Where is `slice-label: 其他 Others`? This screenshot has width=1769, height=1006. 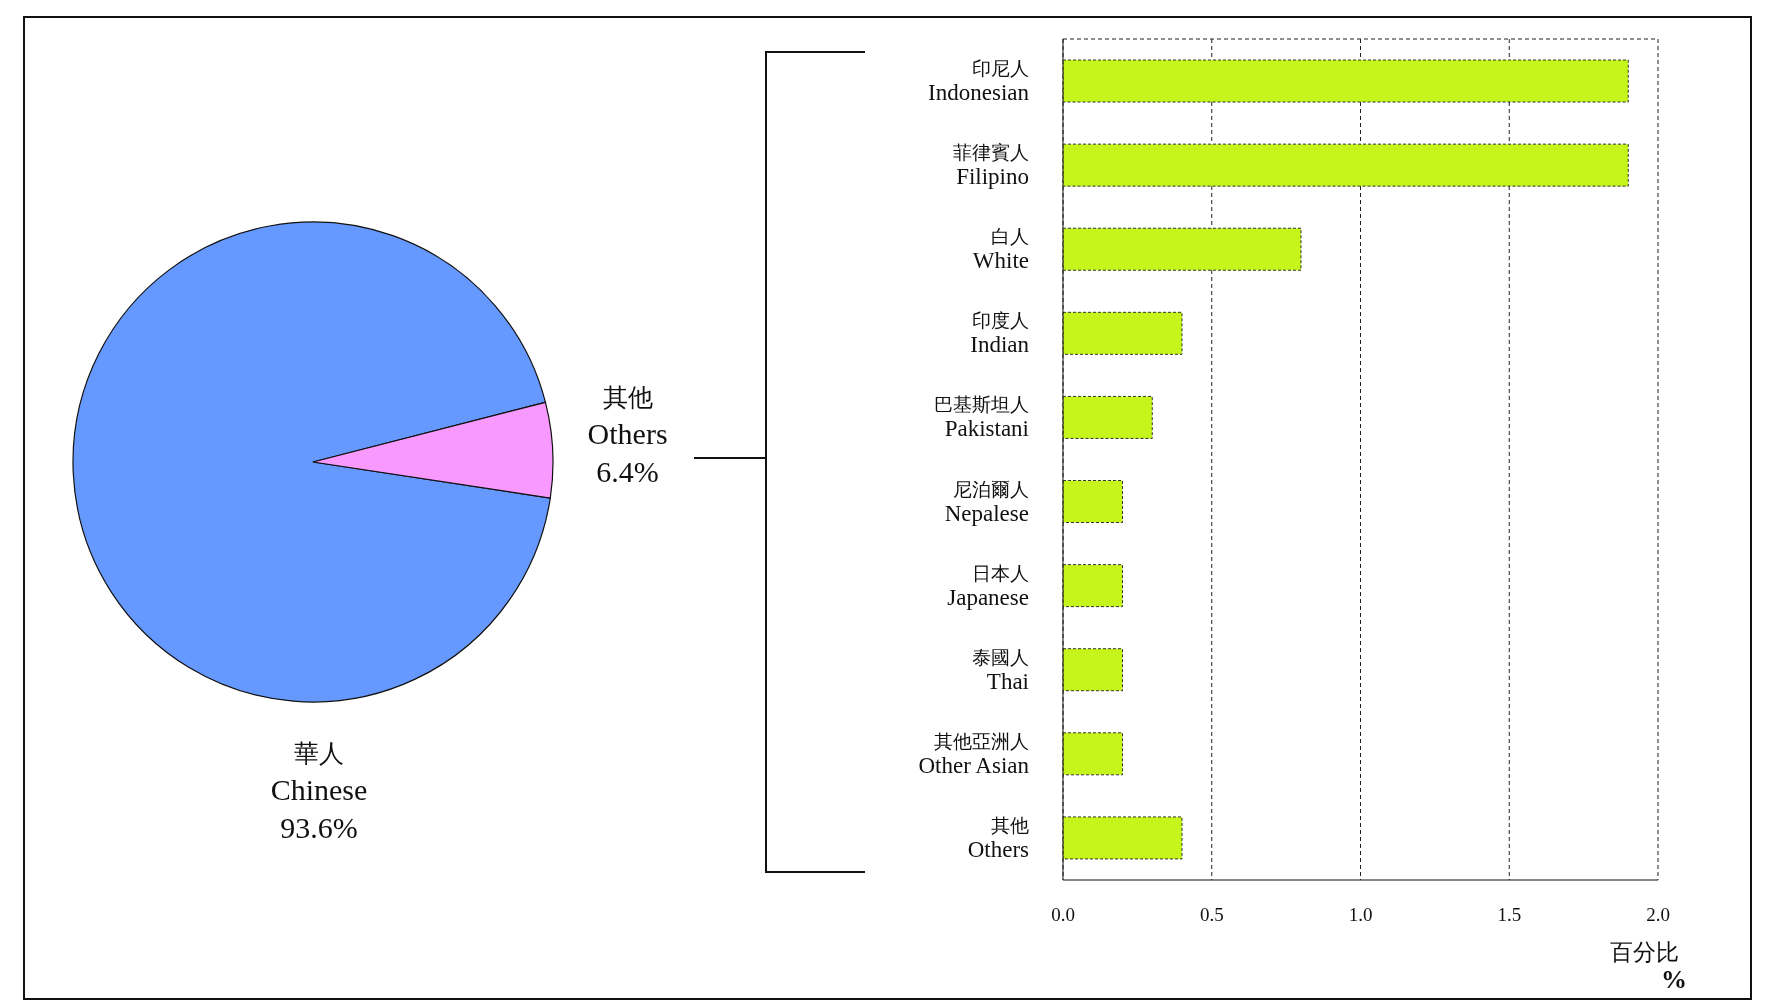
slice-label: 其他 Others is located at coordinates (627, 417).